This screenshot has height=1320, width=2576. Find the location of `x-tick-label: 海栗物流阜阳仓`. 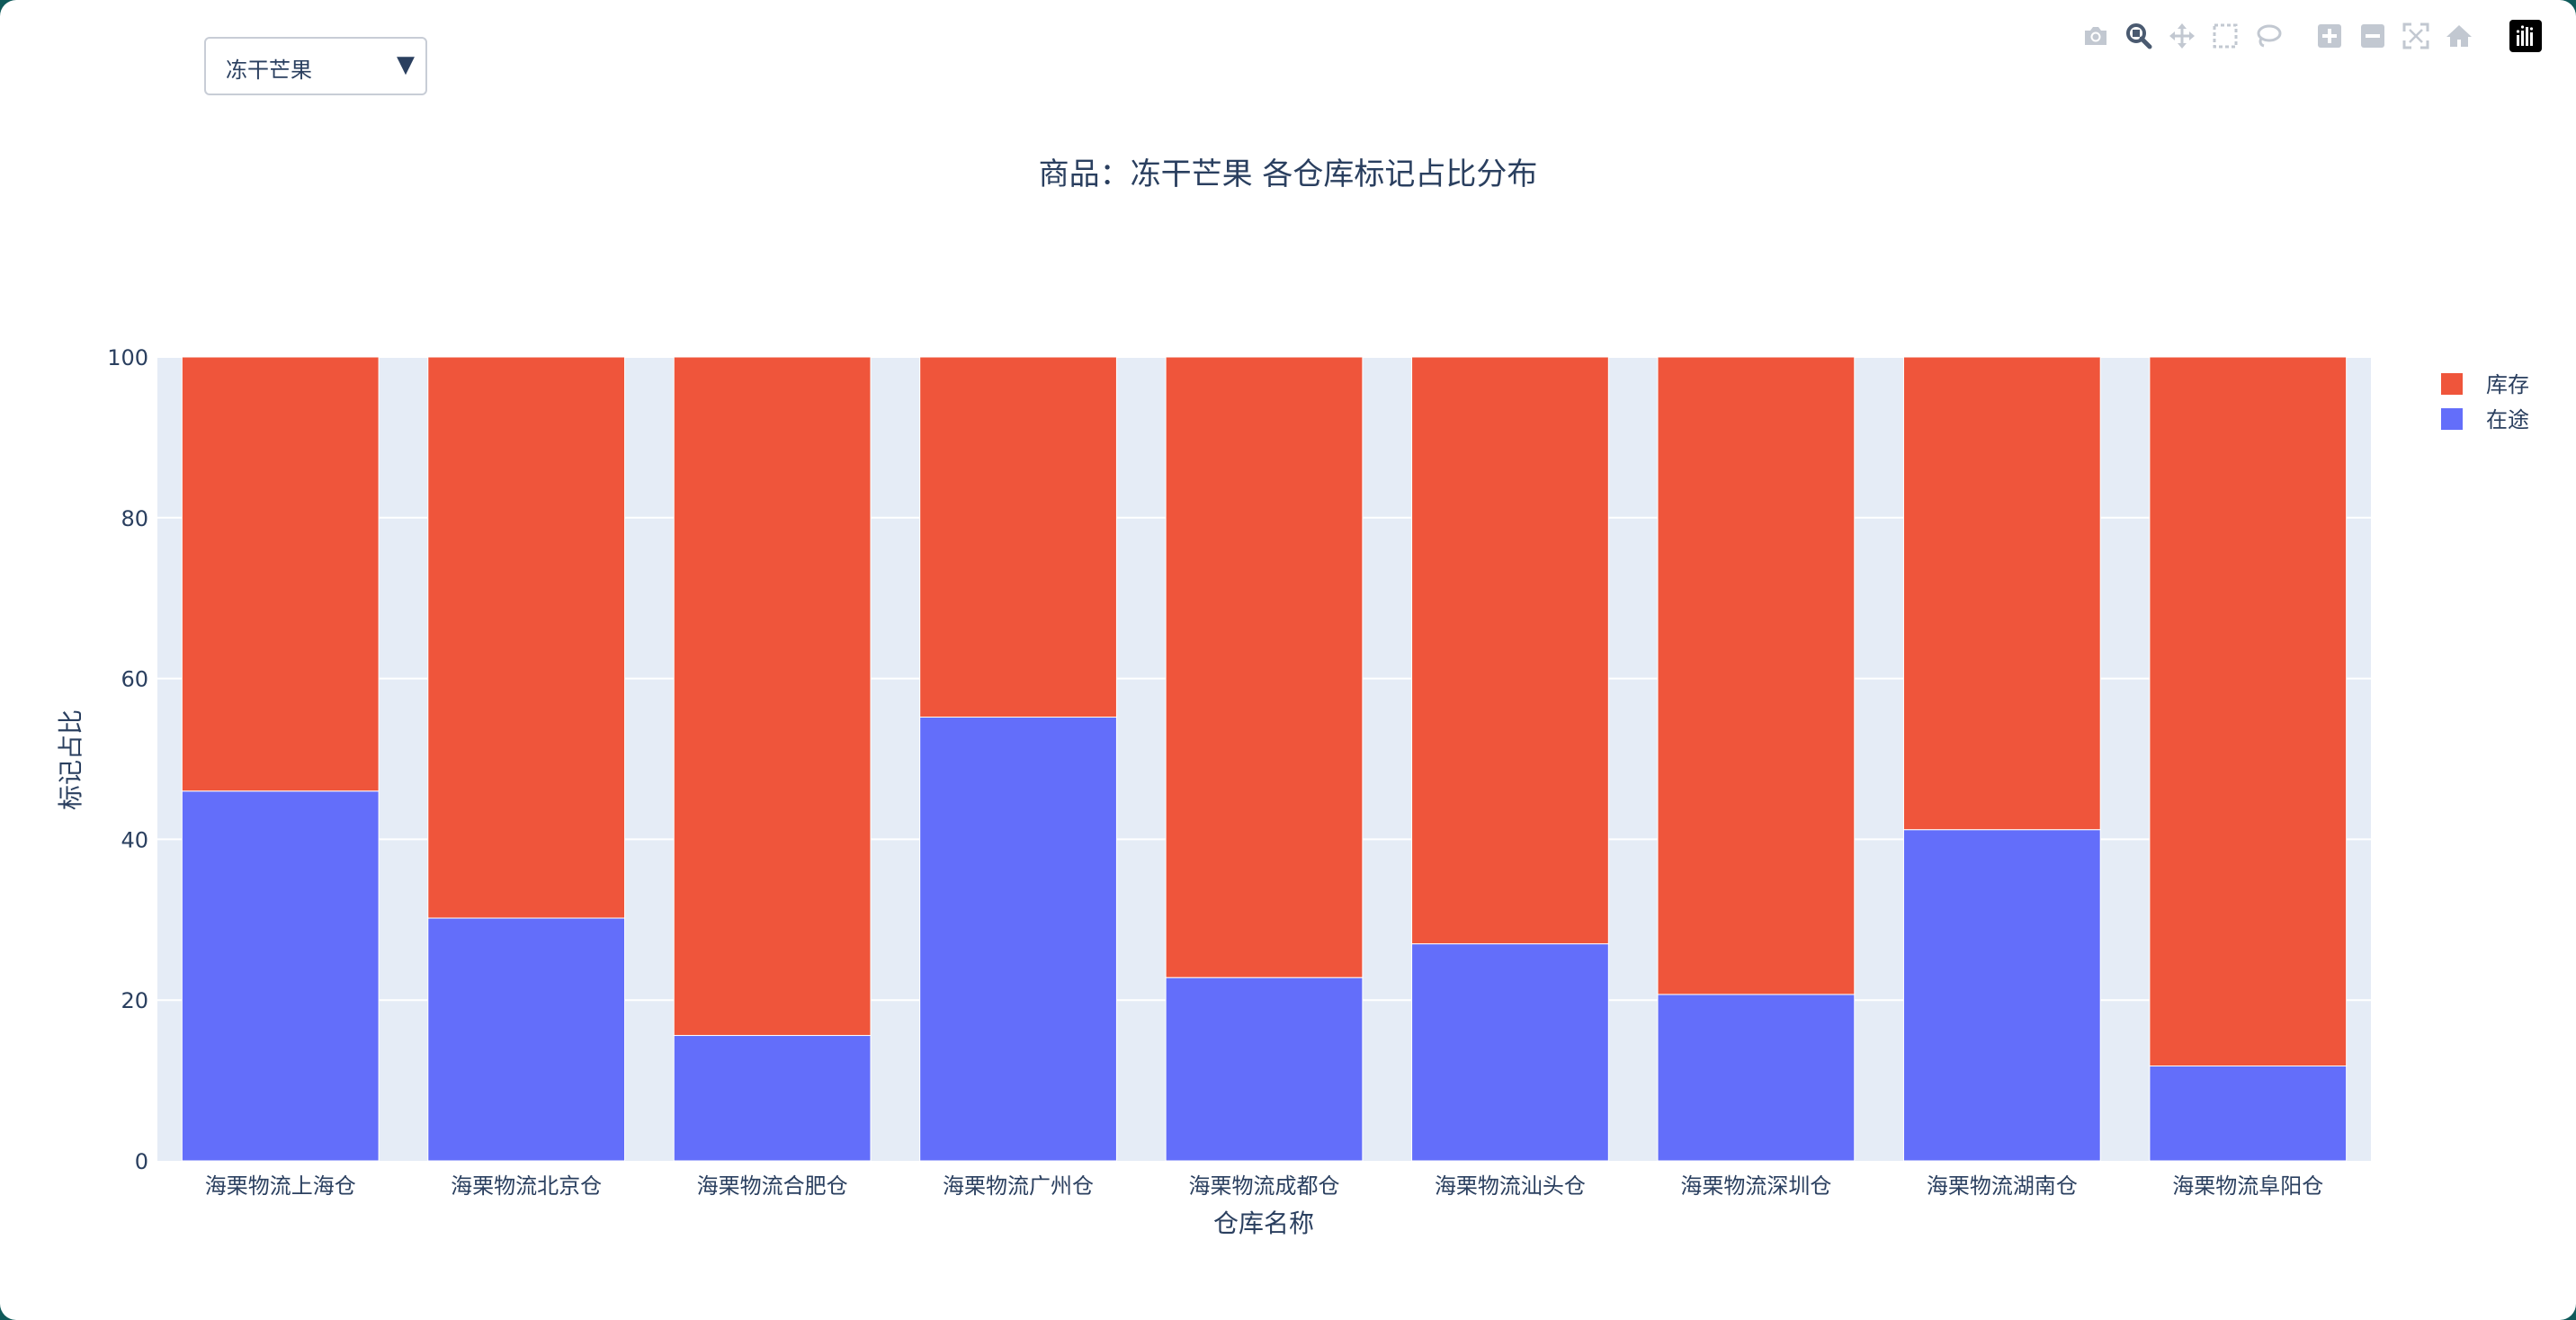

x-tick-label: 海栗物流阜阳仓 is located at coordinates (2247, 1186).